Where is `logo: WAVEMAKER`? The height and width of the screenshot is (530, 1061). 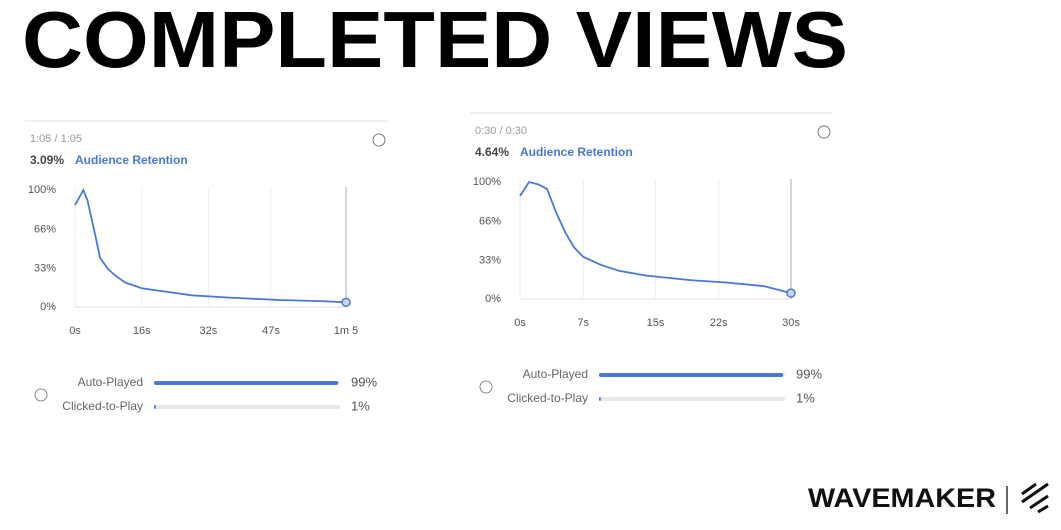 logo: WAVEMAKER is located at coordinates (902, 498).